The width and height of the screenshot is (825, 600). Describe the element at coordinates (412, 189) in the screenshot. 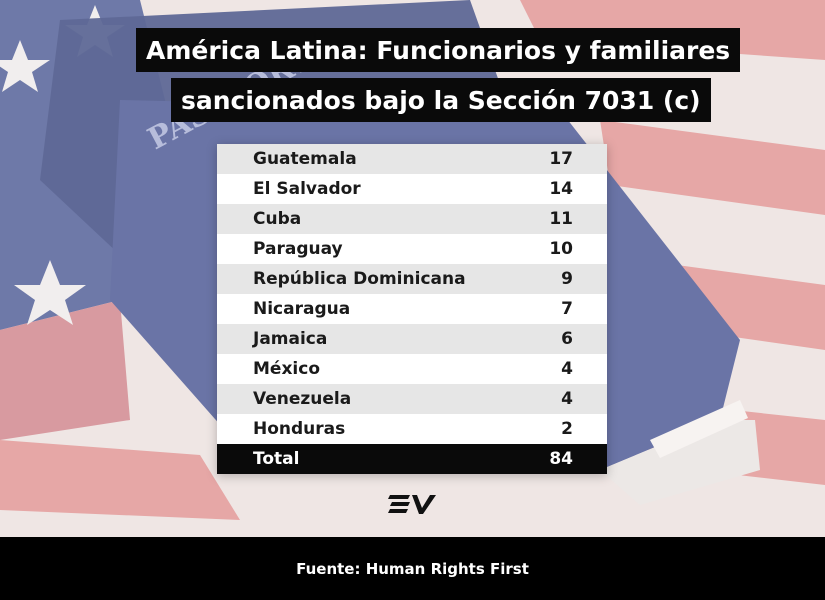

I see `table-row: El Salvador 14` at that location.